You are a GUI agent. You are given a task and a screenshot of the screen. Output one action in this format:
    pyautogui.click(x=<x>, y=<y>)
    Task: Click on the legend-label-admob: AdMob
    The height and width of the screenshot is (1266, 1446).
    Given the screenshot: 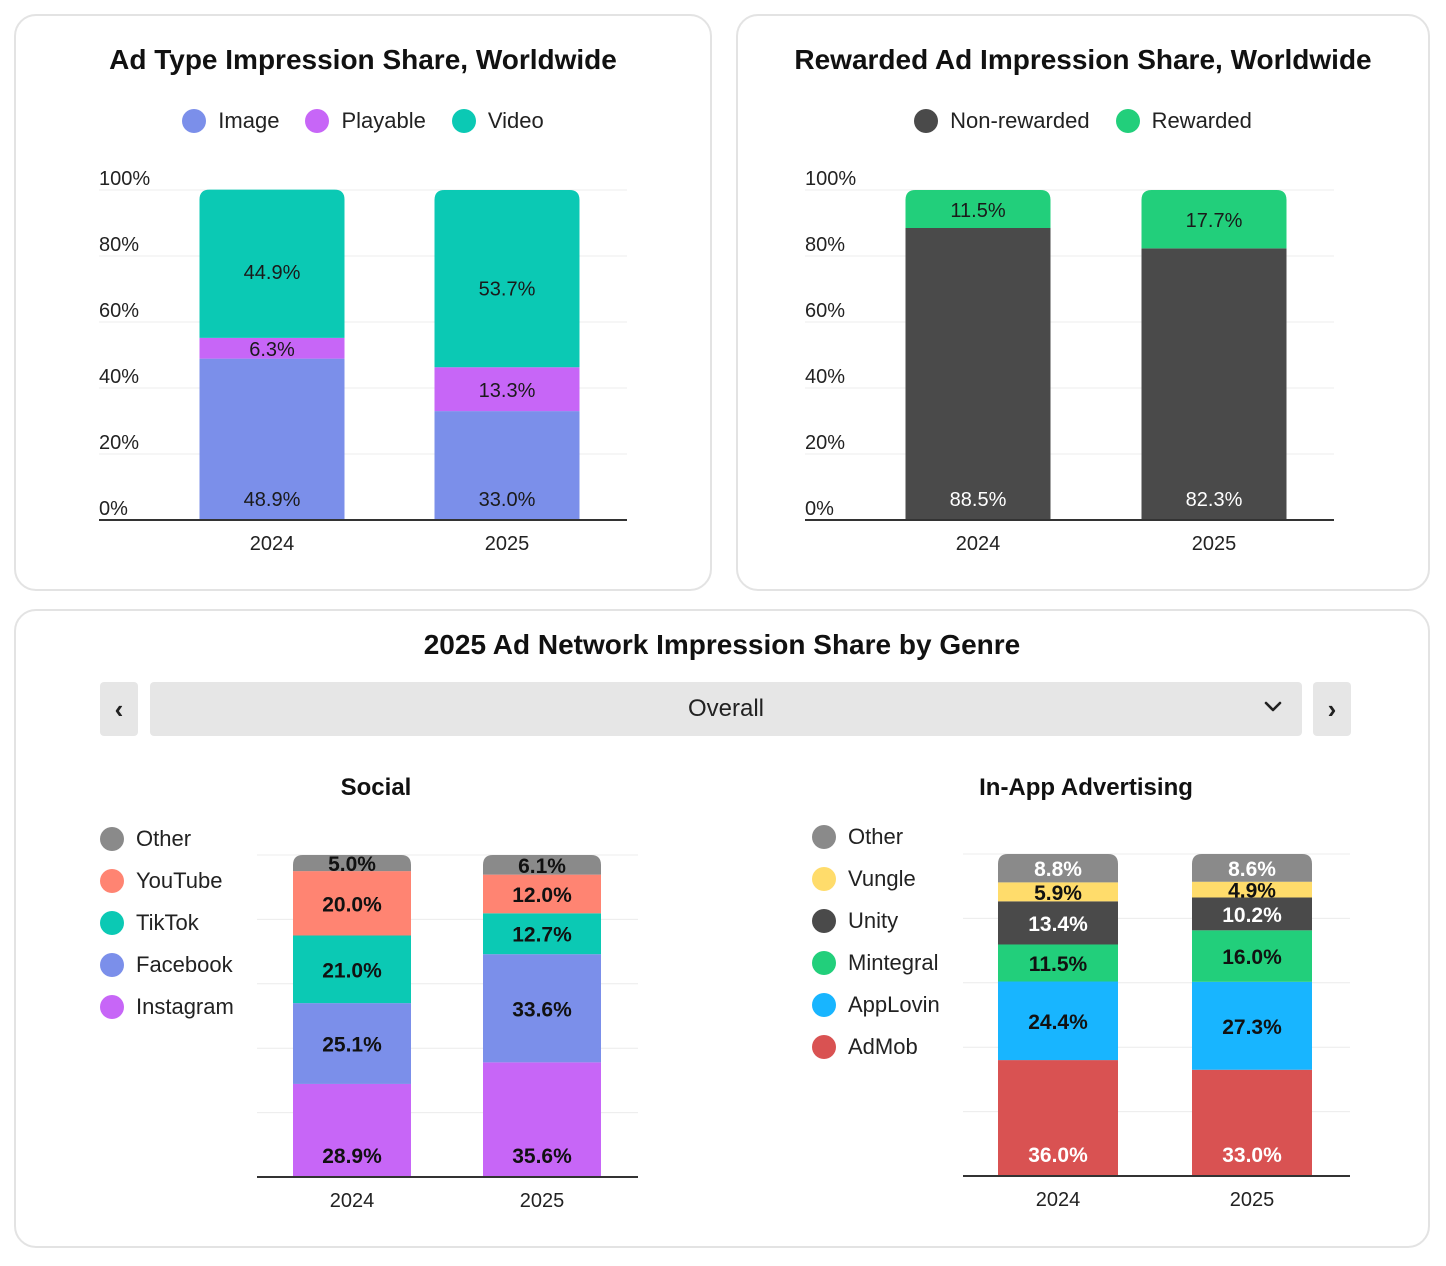 What is the action you would take?
    pyautogui.click(x=883, y=1046)
    